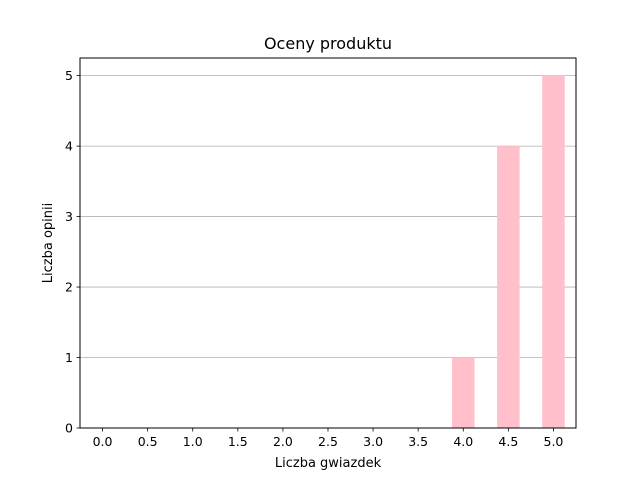 The width and height of the screenshot is (640, 480). What do you see at coordinates (103, 441) in the screenshot?
I see `x-tick-label: 0.0` at bounding box center [103, 441].